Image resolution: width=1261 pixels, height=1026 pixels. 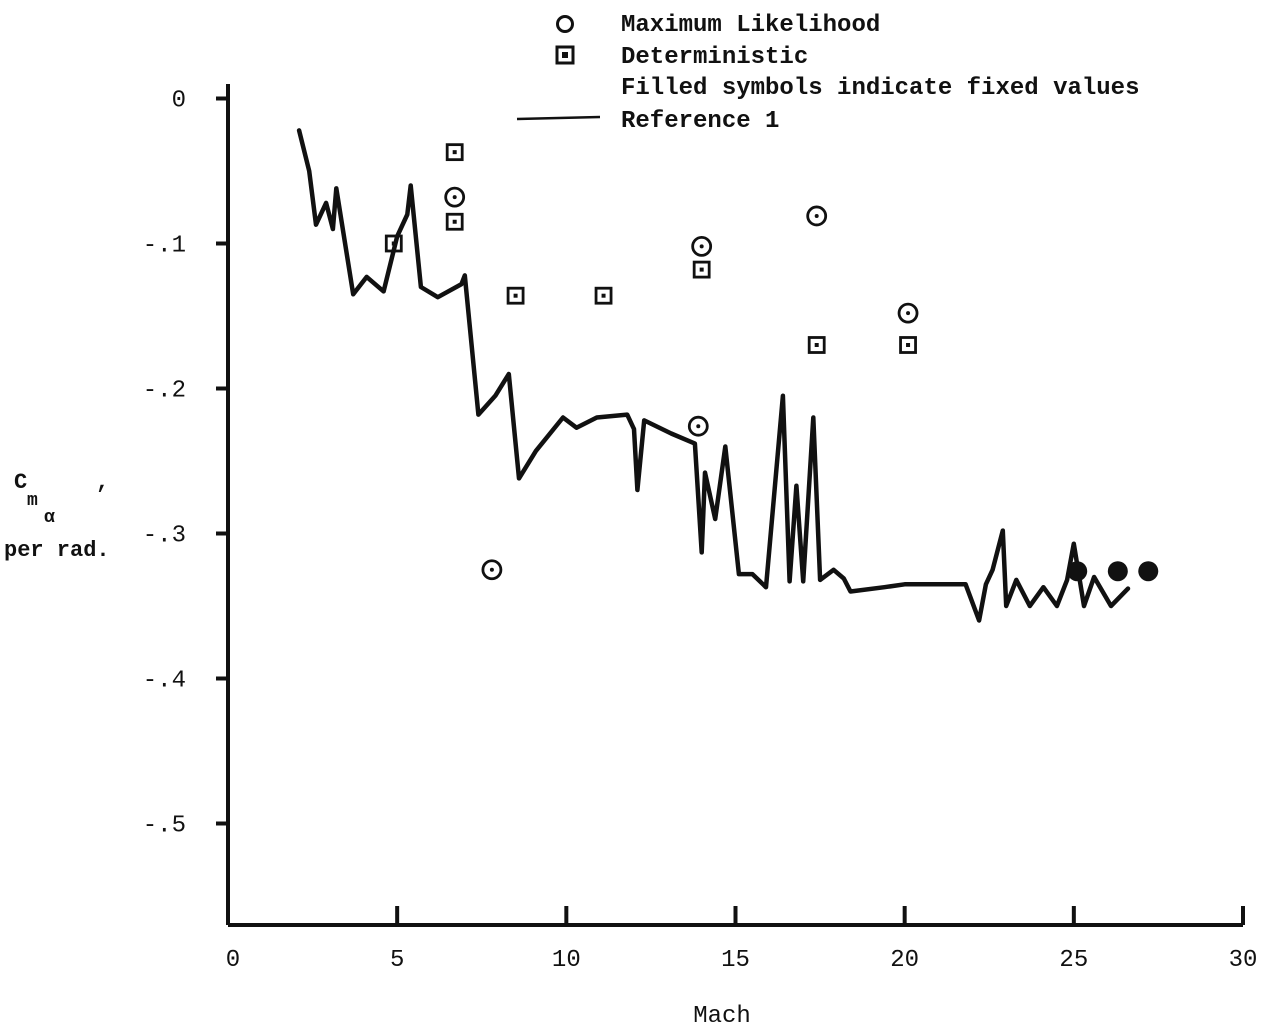 What do you see at coordinates (49, 518) in the screenshot?
I see `y-label-sub-subscript: α` at bounding box center [49, 518].